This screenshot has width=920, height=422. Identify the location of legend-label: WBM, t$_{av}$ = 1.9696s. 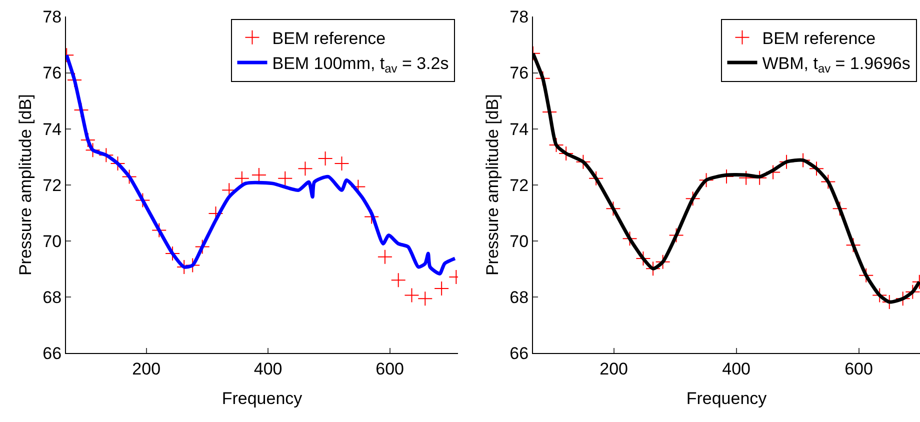
(836, 65).